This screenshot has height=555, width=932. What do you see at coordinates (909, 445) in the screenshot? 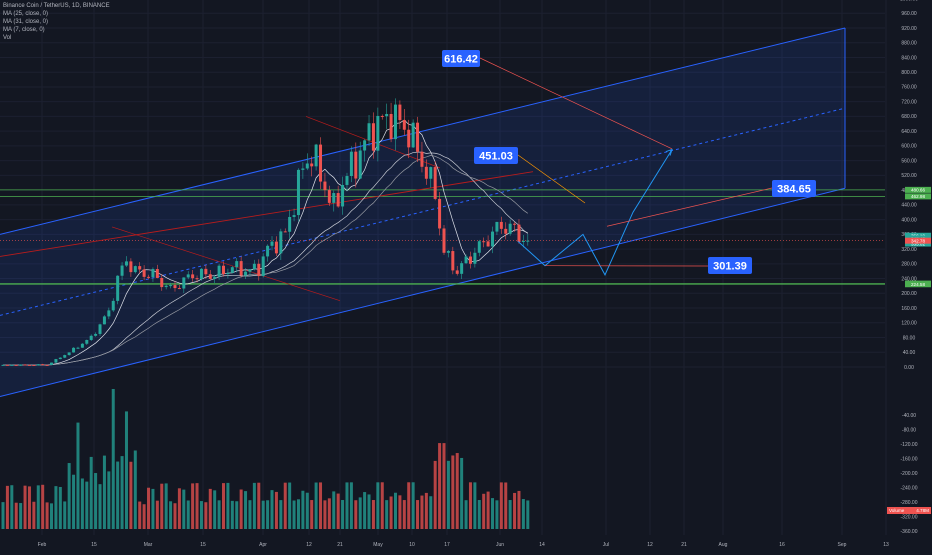
I see `volume-tick-label: -120.00` at bounding box center [909, 445].